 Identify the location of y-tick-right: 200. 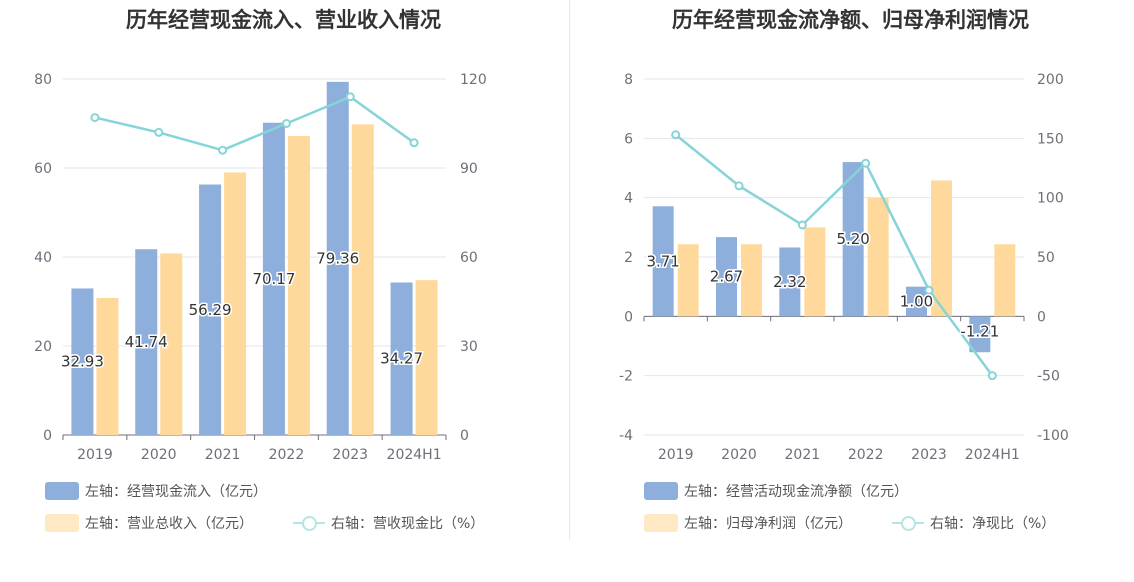
(1050, 80).